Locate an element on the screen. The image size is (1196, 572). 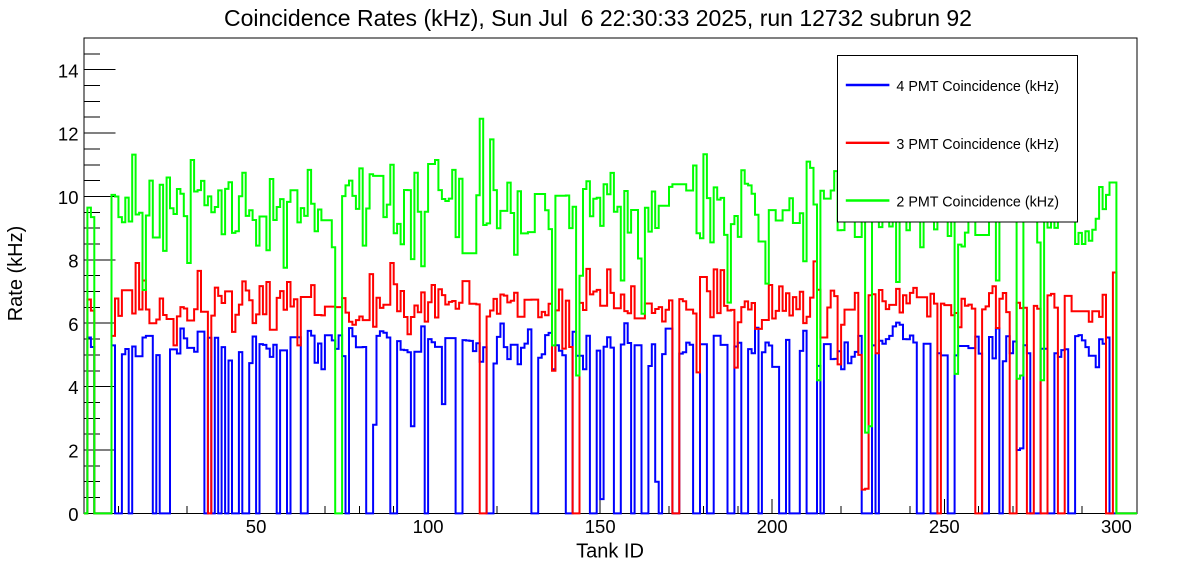
svg-text: 2 PMT Coincidence (kHz) is located at coordinates (977, 203).